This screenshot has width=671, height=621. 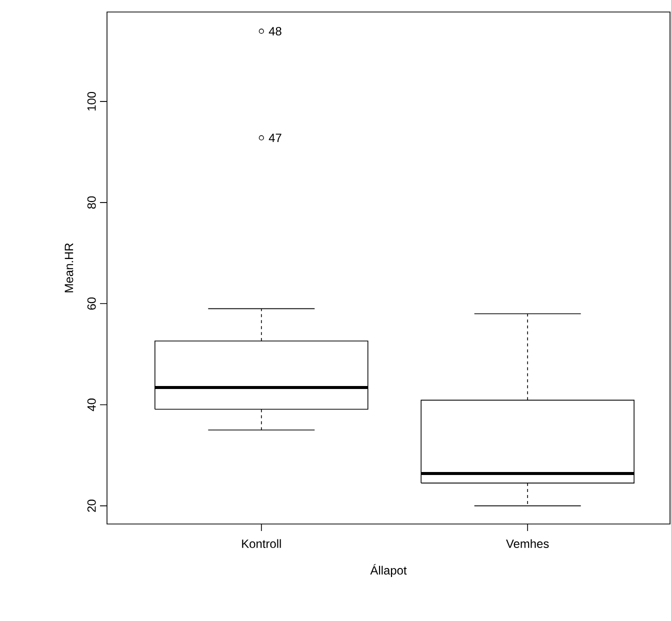 What do you see at coordinates (388, 570) in the screenshot?
I see `x-axis-title: Állapot` at bounding box center [388, 570].